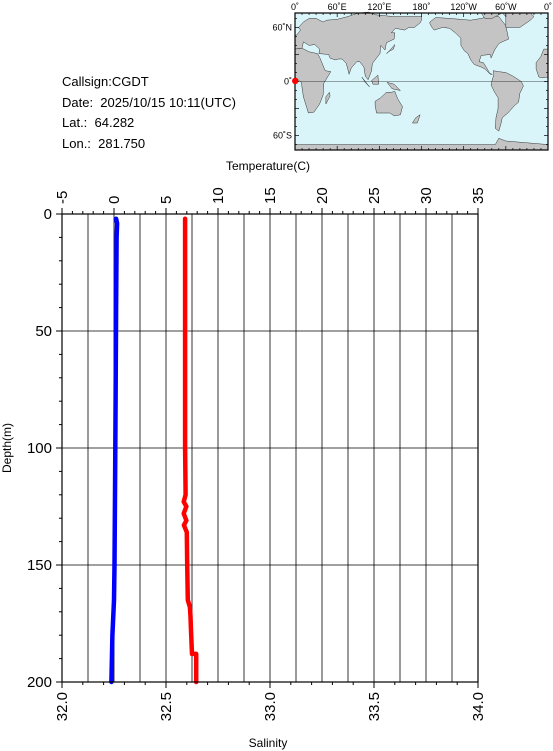 The height and width of the screenshot is (751, 553). I want to click on map-longitude-label: 120˚E, so click(379, 7).